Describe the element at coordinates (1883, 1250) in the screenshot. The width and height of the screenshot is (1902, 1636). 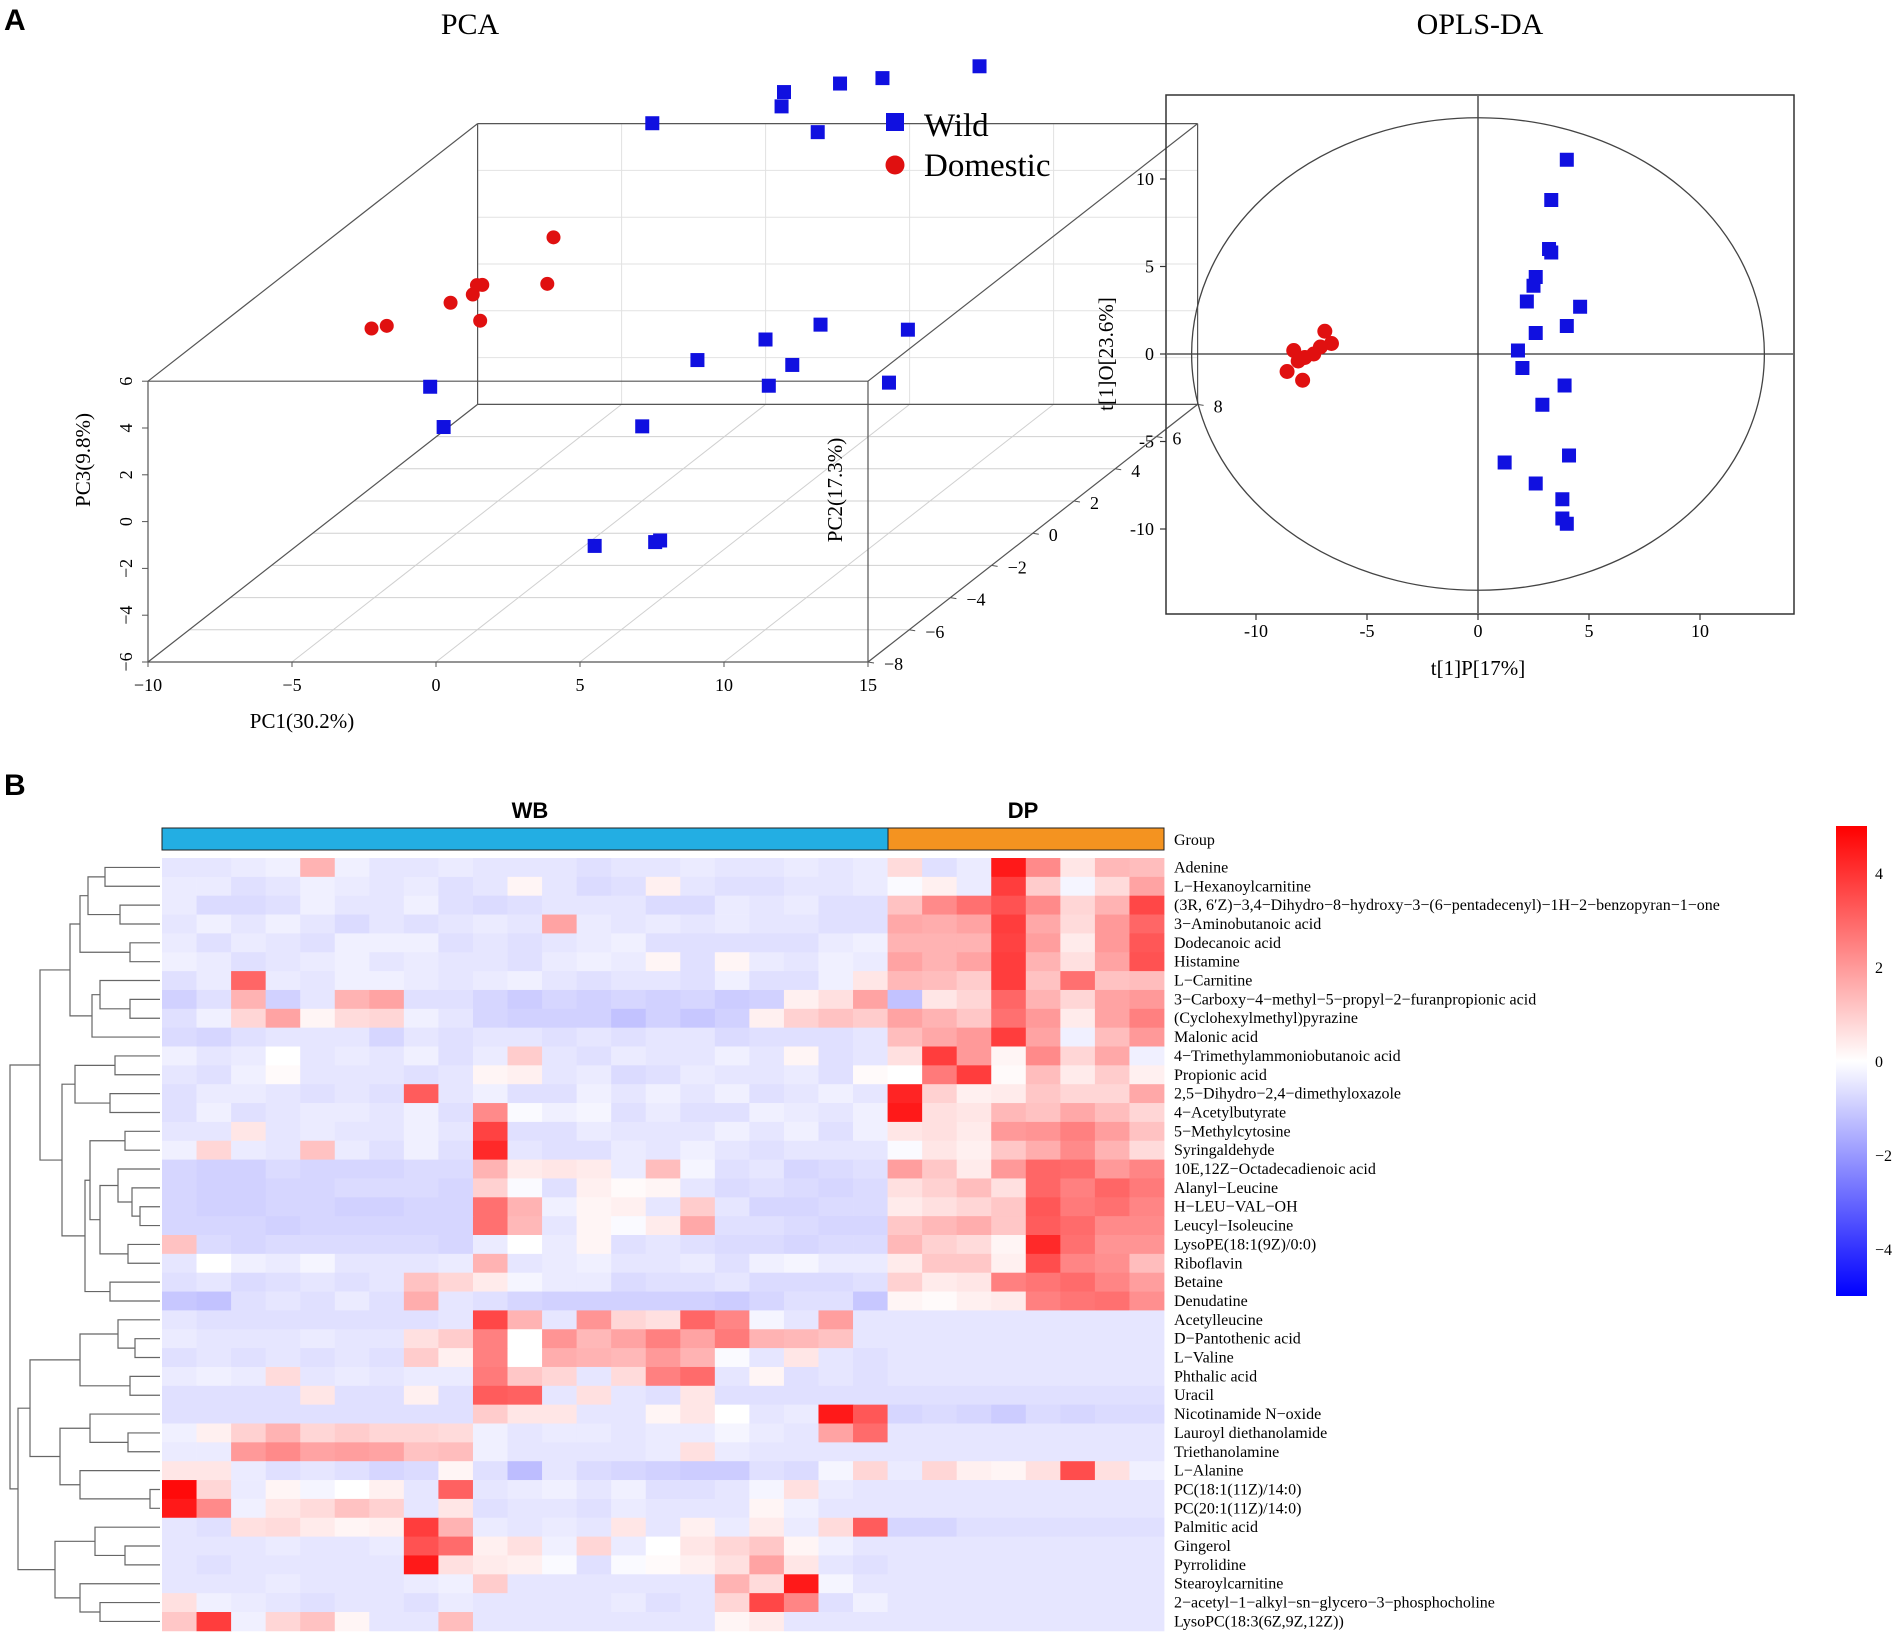
I see `colorbar-tick-label: −4` at that location.